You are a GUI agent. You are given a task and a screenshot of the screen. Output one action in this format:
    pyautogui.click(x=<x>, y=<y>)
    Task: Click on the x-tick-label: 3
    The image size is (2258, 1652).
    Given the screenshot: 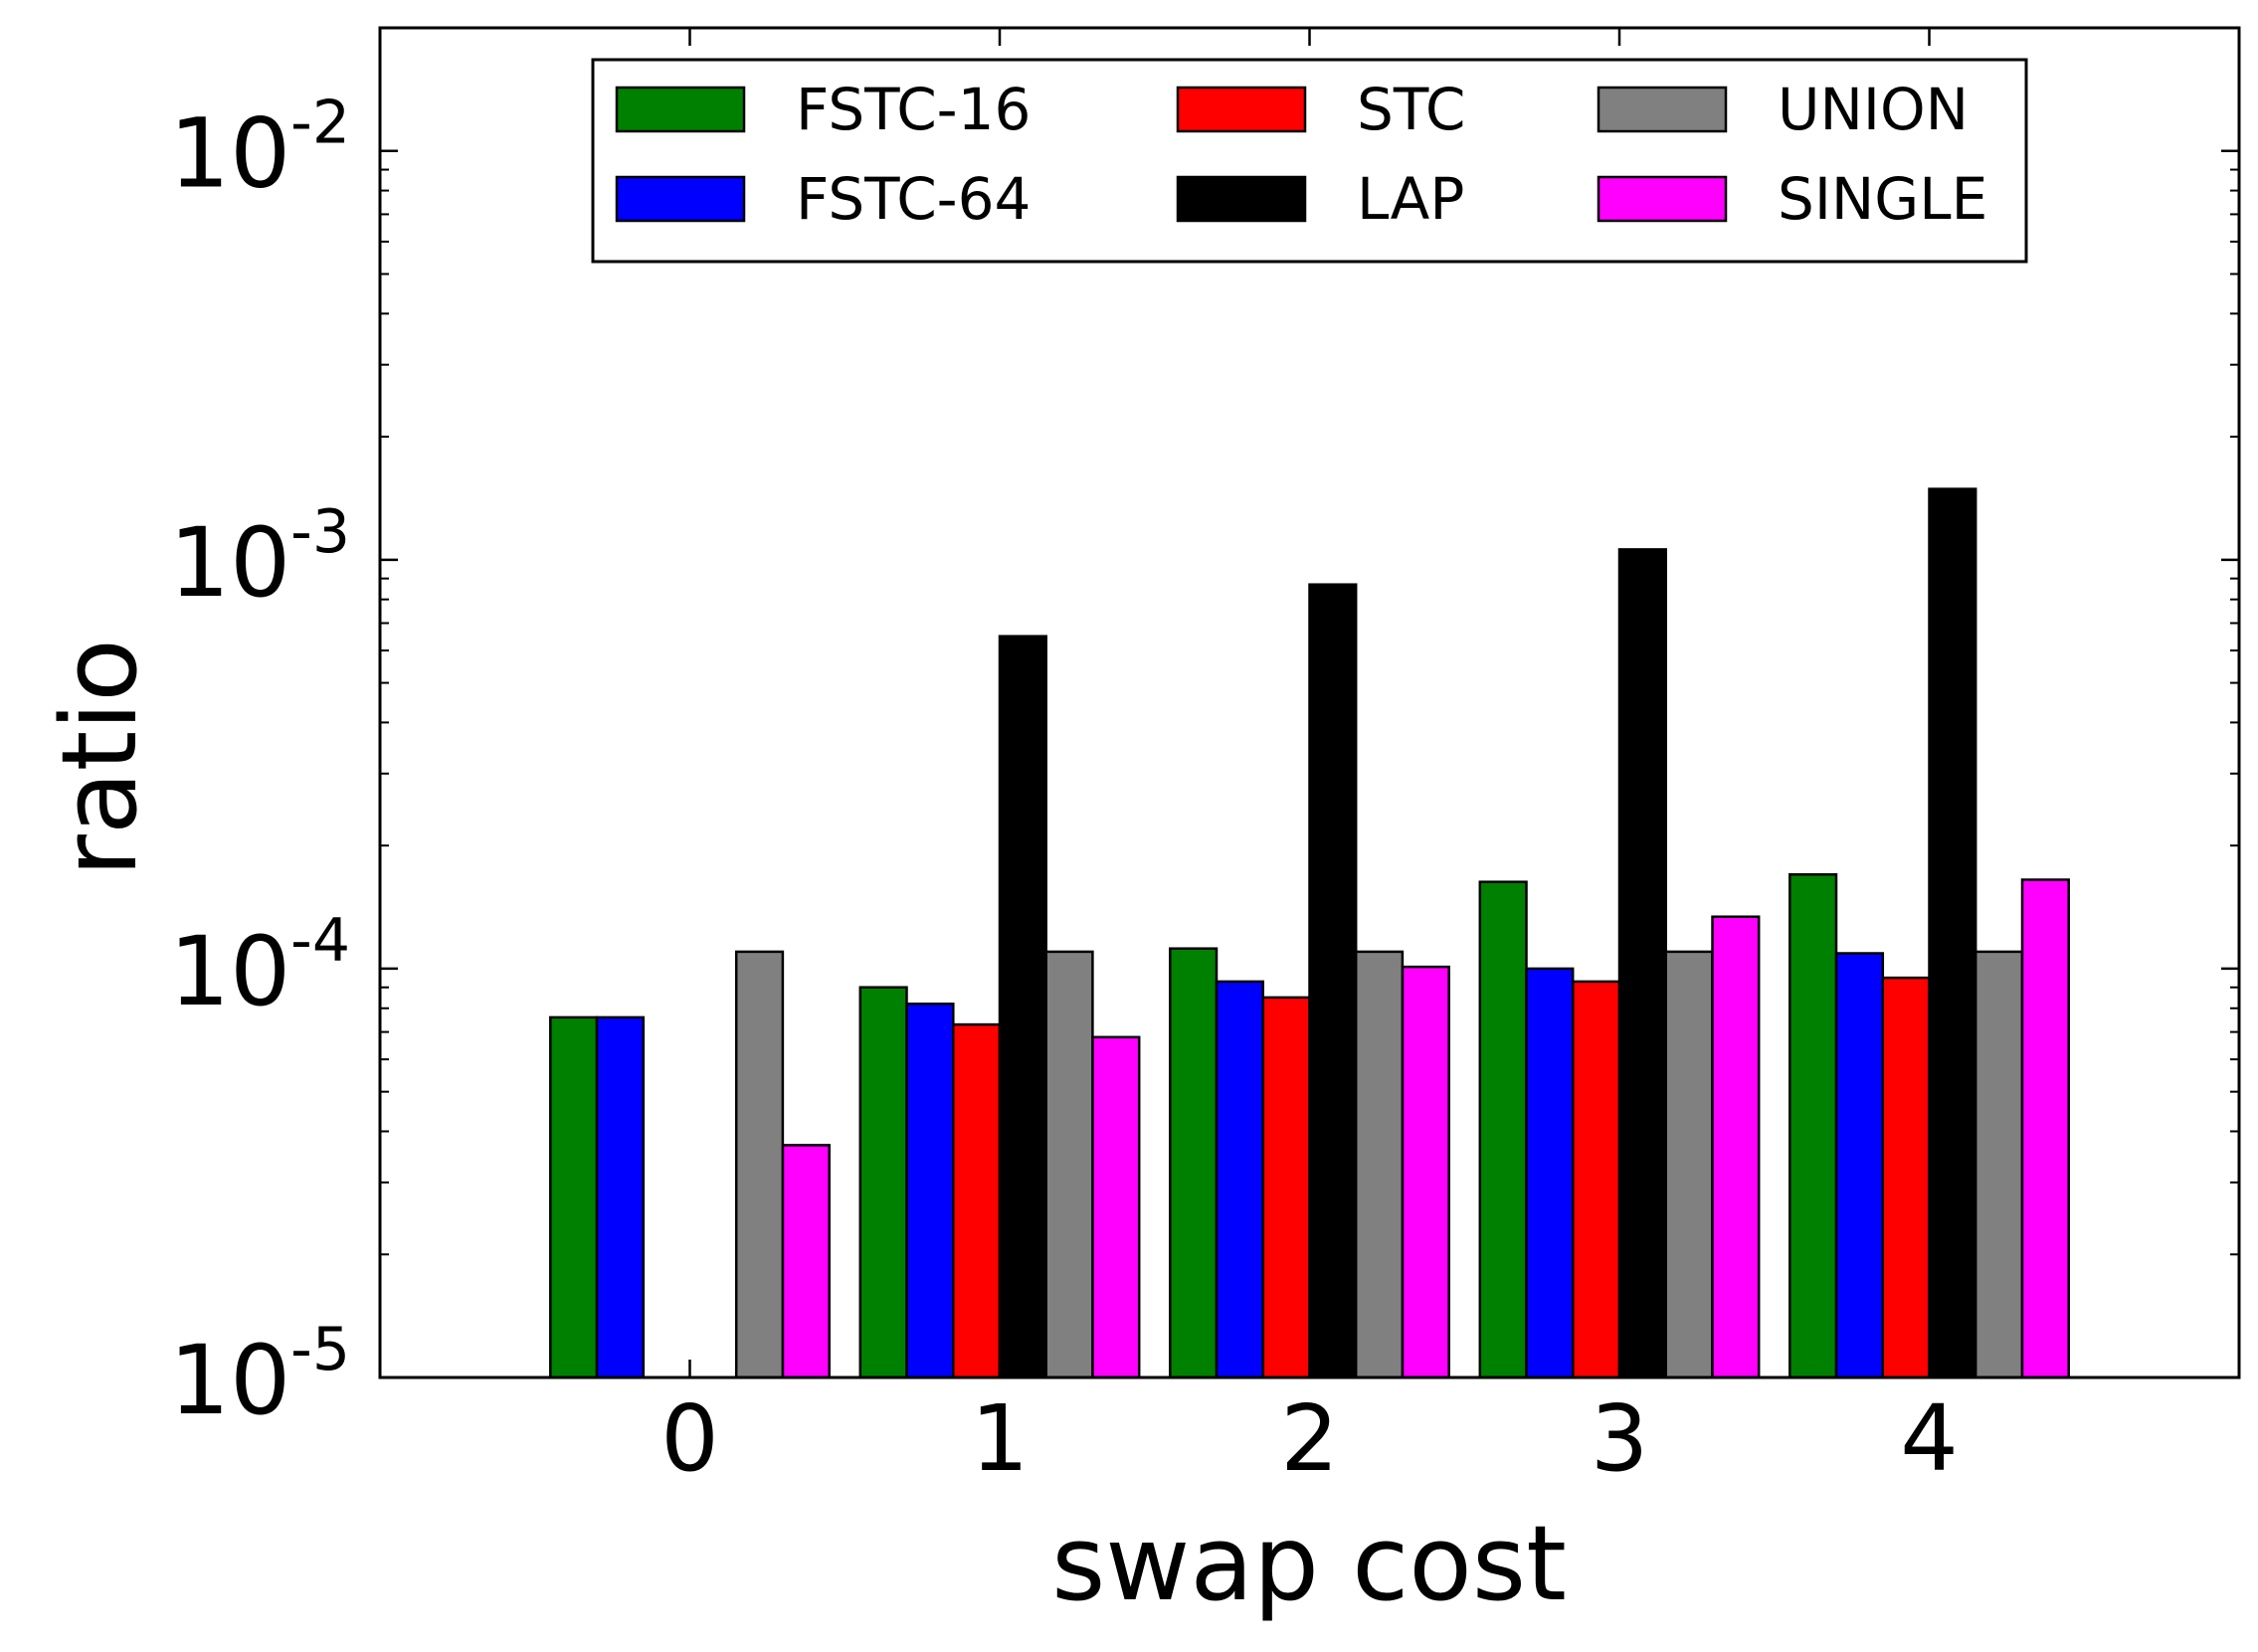 What is the action you would take?
    pyautogui.click(x=1620, y=1438)
    